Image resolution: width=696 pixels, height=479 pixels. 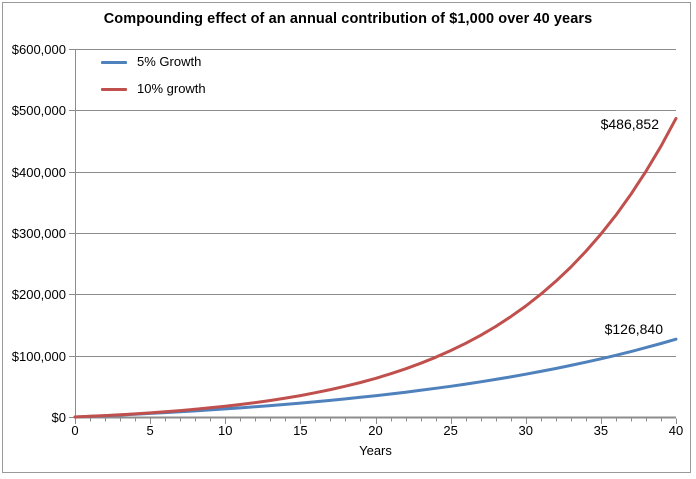 I want to click on svg-text: 30, so click(x=526, y=430).